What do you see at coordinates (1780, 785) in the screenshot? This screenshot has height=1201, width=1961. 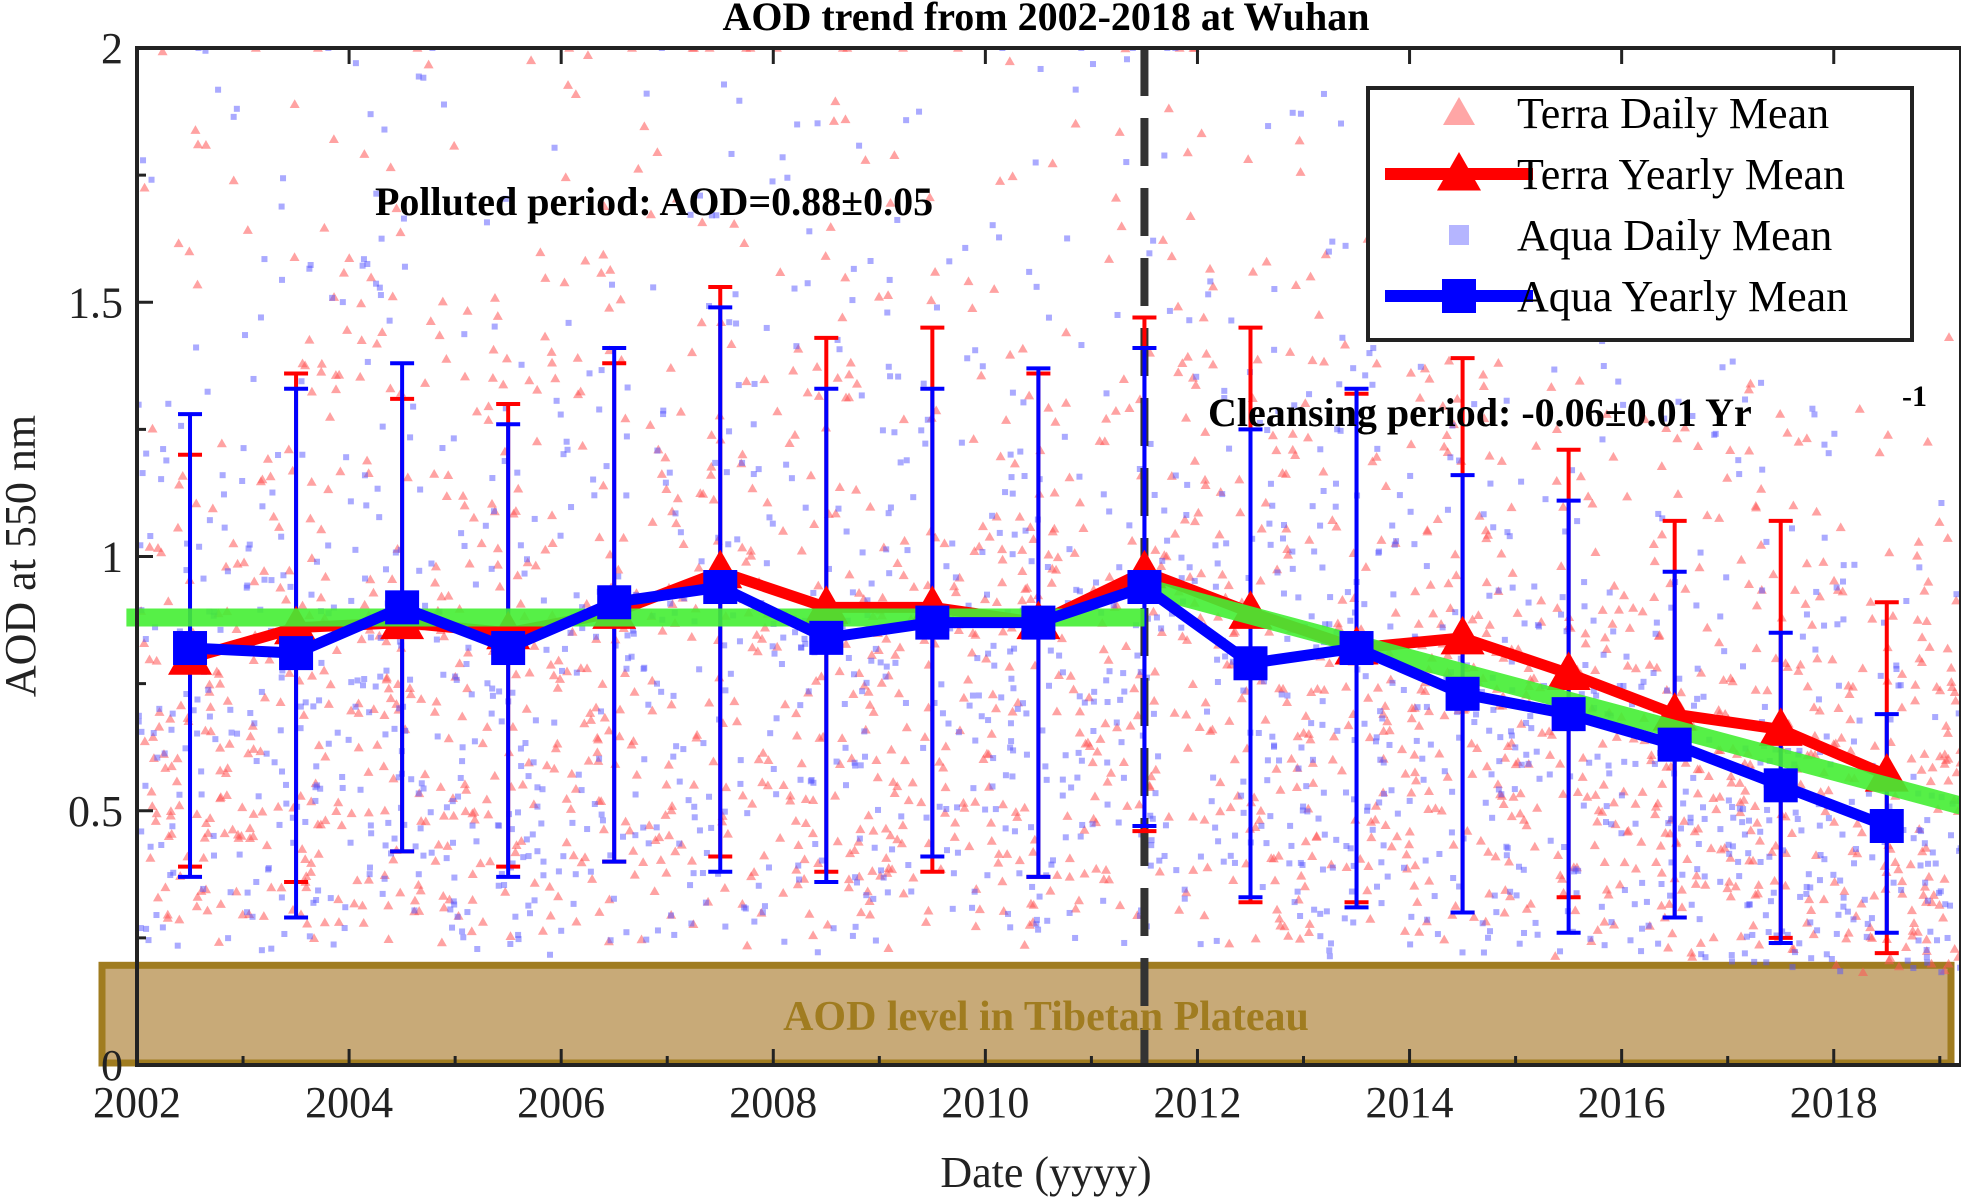 I see `aqua-yearly-mean-marker` at bounding box center [1780, 785].